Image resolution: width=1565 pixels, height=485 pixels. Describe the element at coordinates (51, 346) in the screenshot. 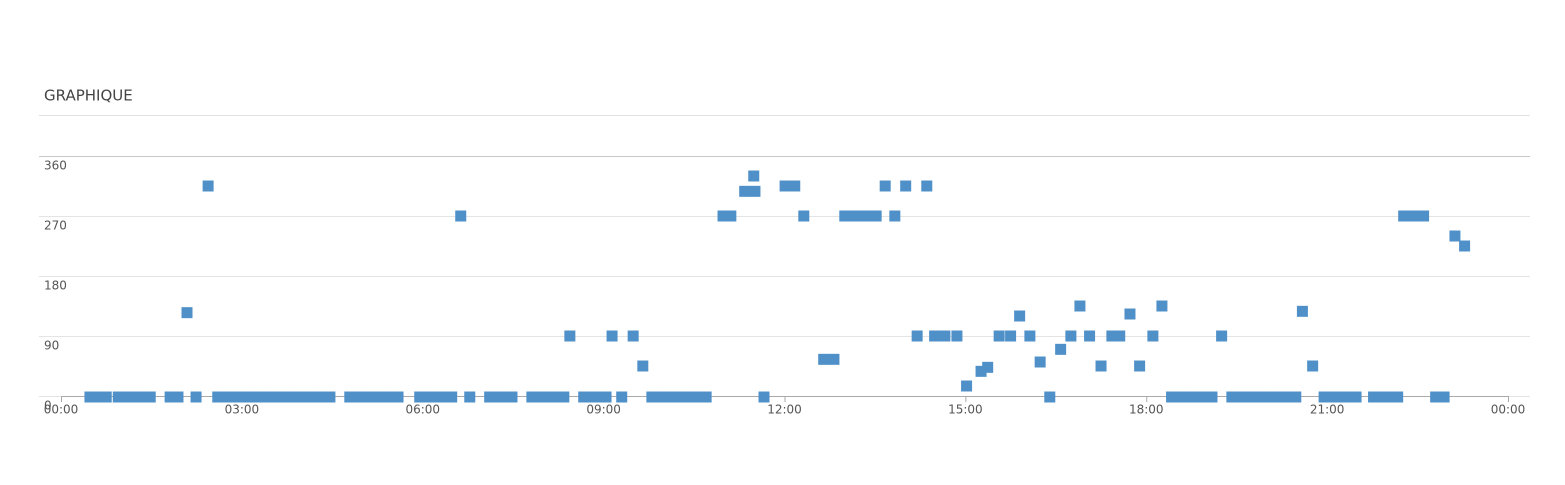

I see `y-tick-label: 90` at that location.